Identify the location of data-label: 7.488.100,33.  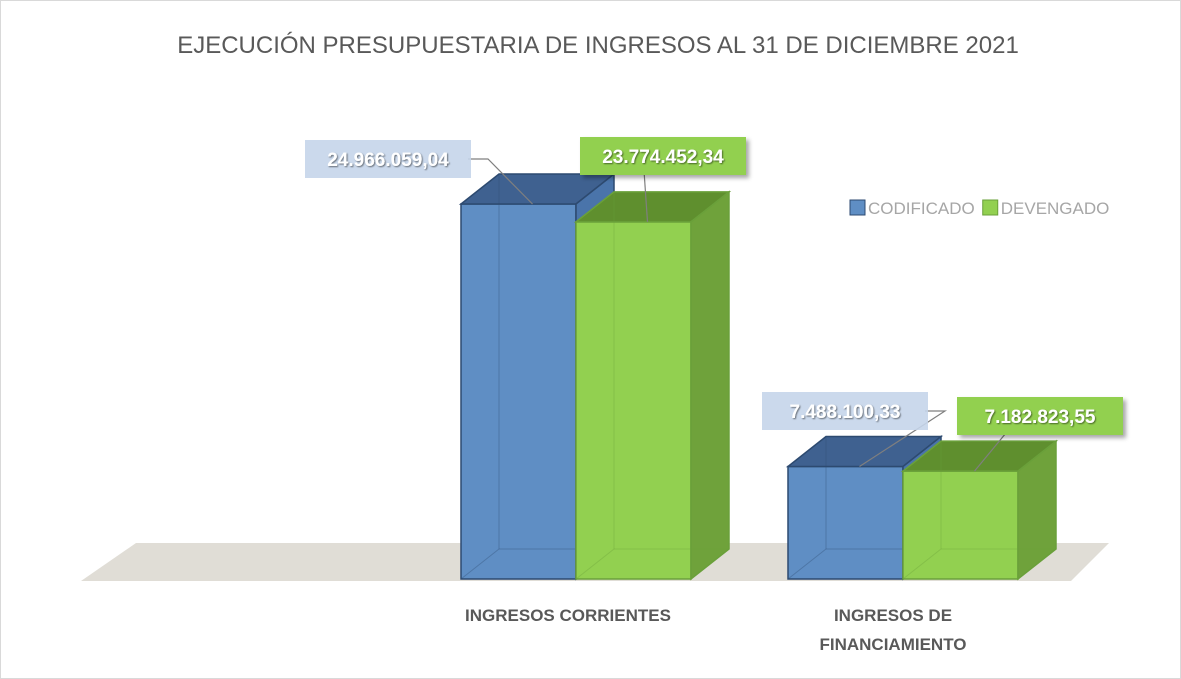
(845, 412).